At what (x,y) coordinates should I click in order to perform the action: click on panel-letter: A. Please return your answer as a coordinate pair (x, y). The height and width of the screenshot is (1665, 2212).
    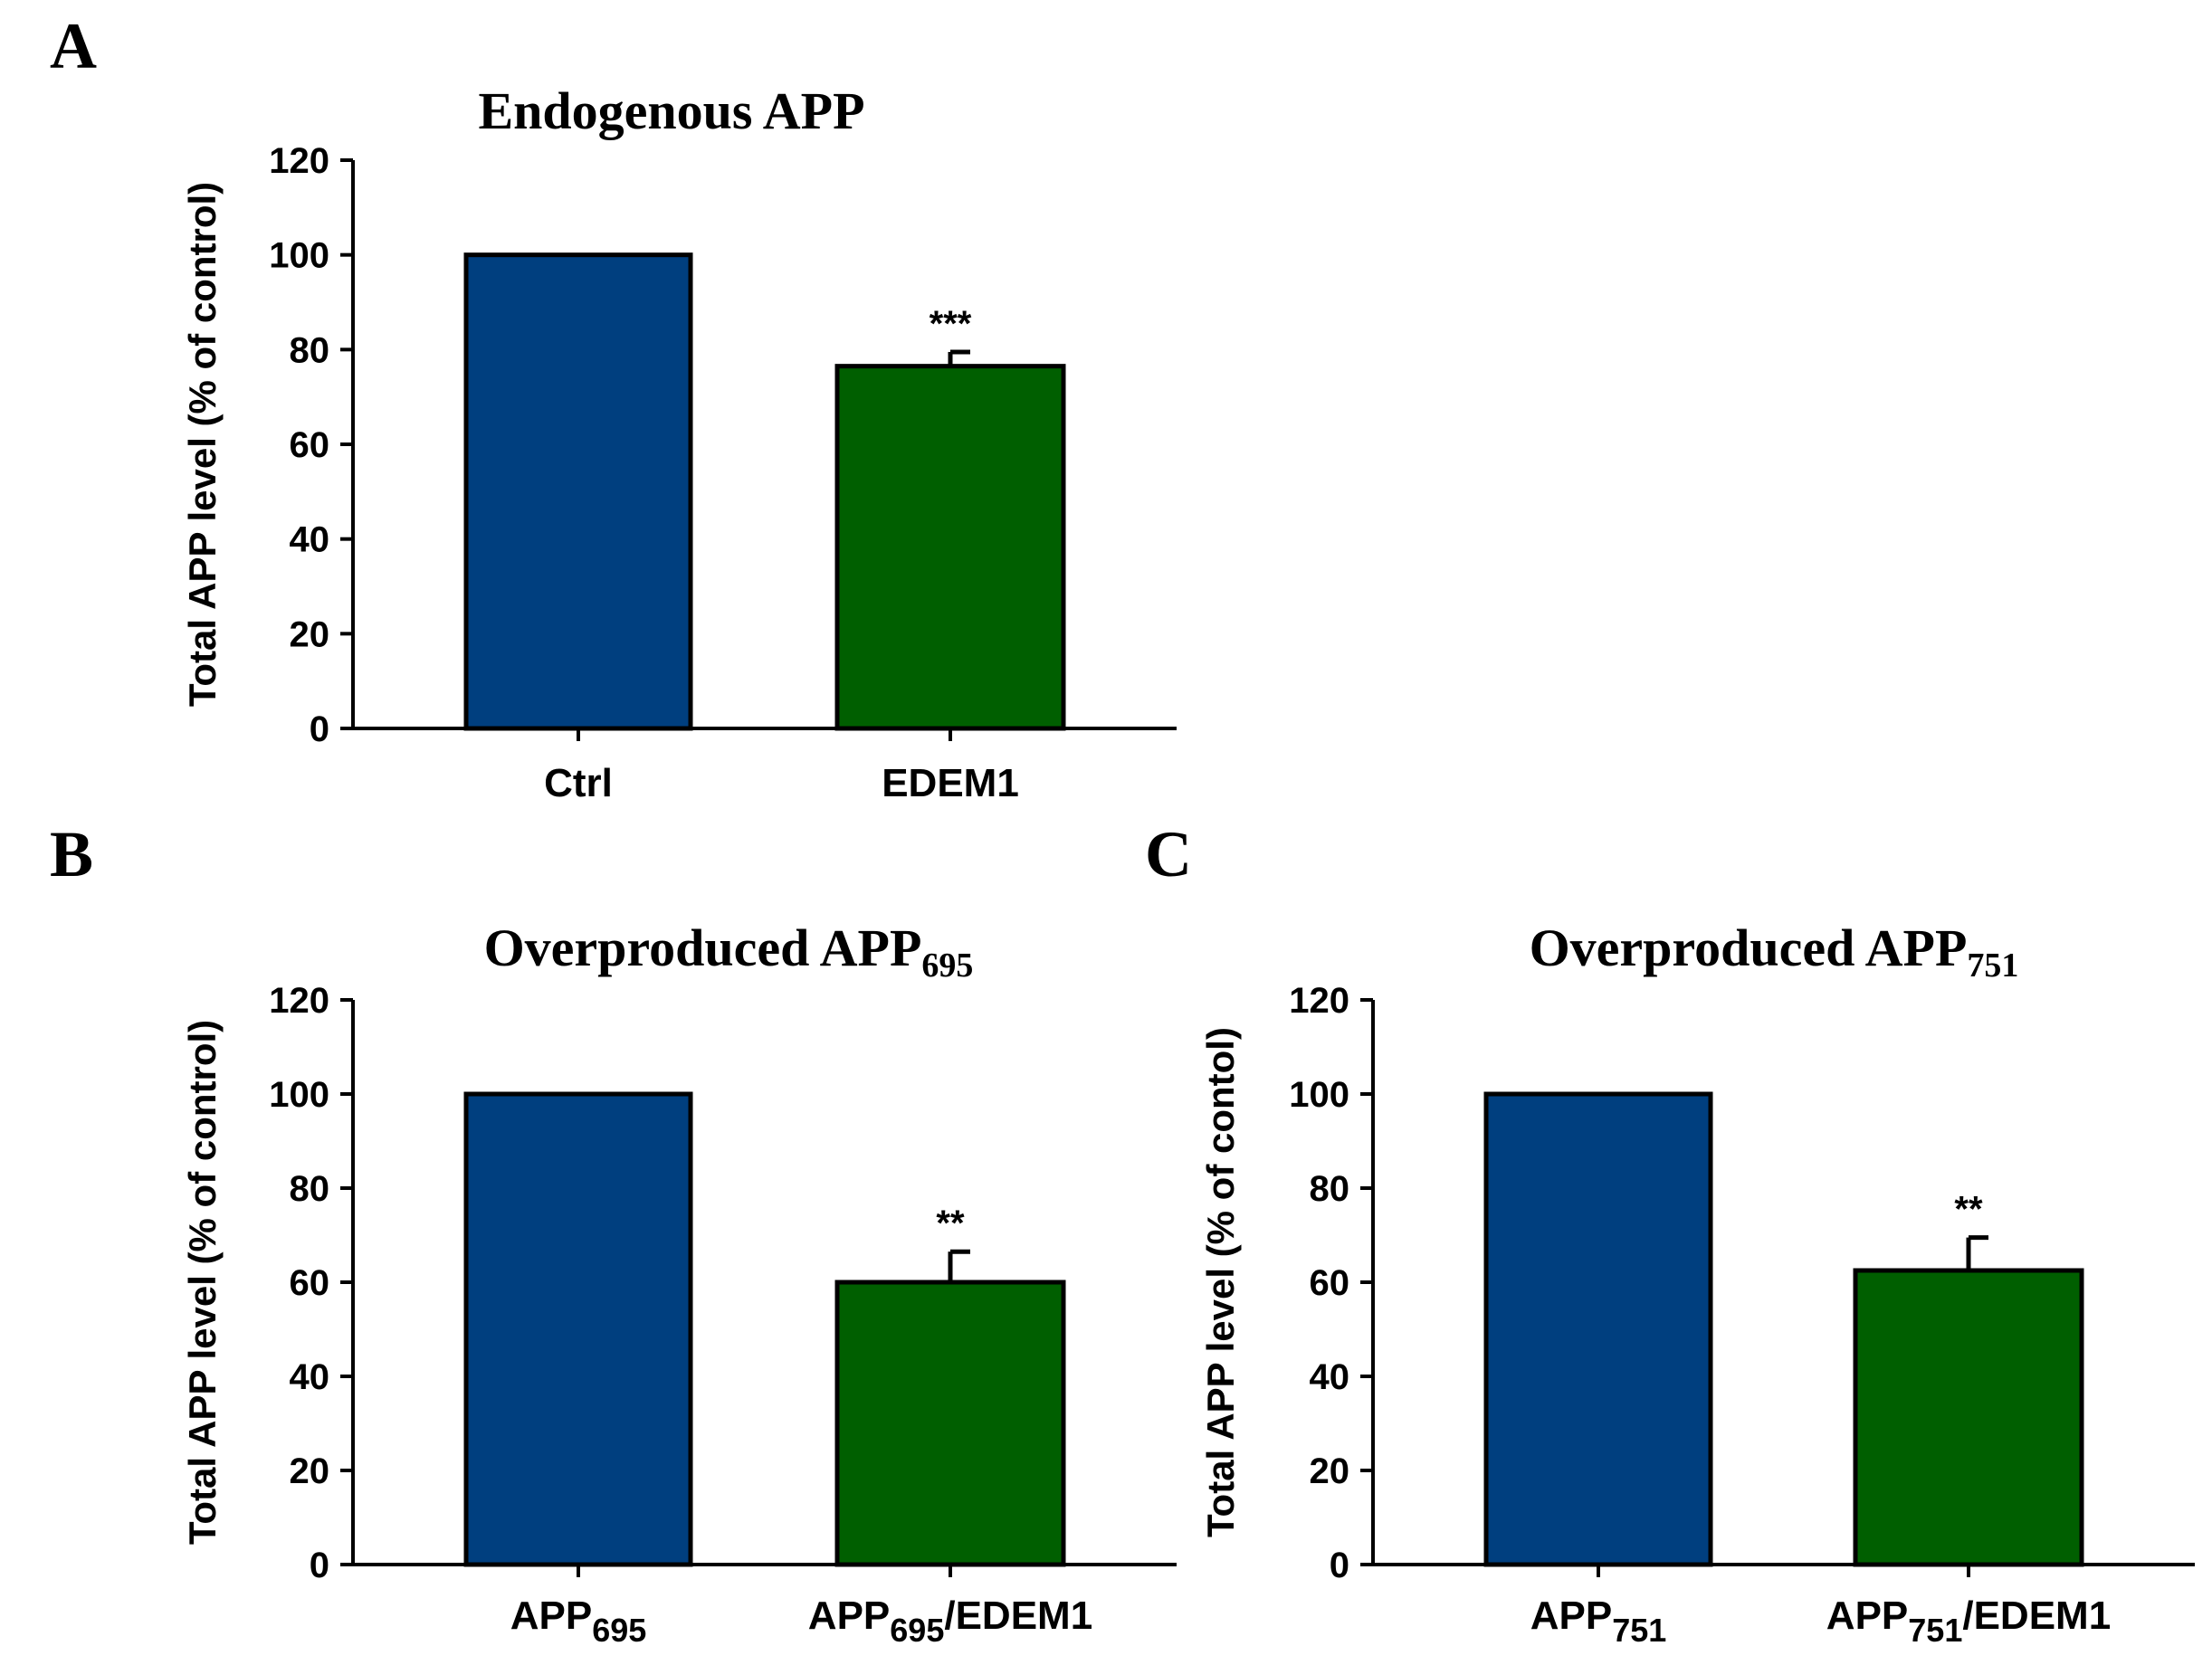
    Looking at the image, I should click on (73, 46).